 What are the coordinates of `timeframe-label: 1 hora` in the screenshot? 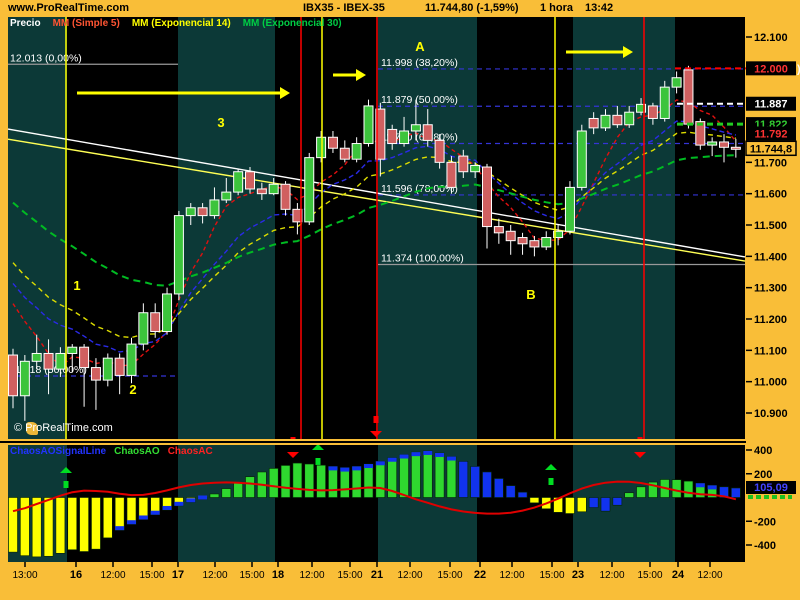 It's located at (557, 8).